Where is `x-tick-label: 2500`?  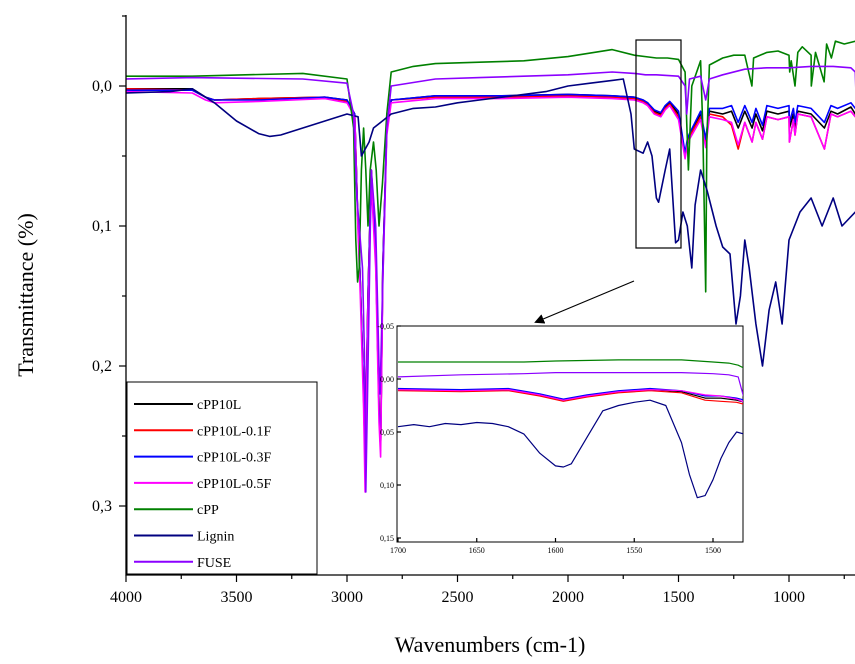 x-tick-label: 2500 is located at coordinates (458, 597).